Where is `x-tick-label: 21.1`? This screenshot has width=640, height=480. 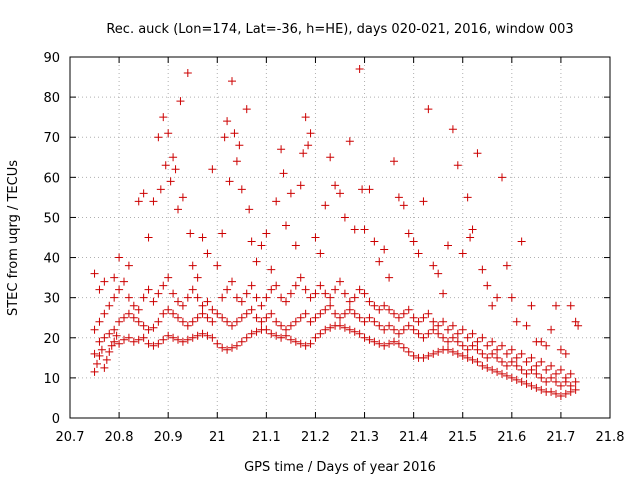 x-tick-label: 21.1 is located at coordinates (266, 437).